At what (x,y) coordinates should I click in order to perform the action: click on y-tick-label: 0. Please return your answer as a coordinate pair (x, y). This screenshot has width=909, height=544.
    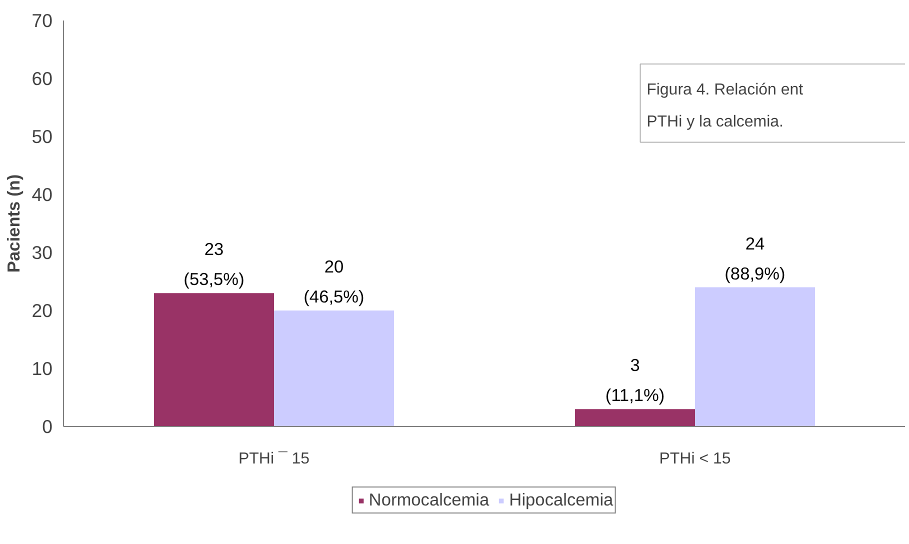
    Looking at the image, I should click on (47, 426).